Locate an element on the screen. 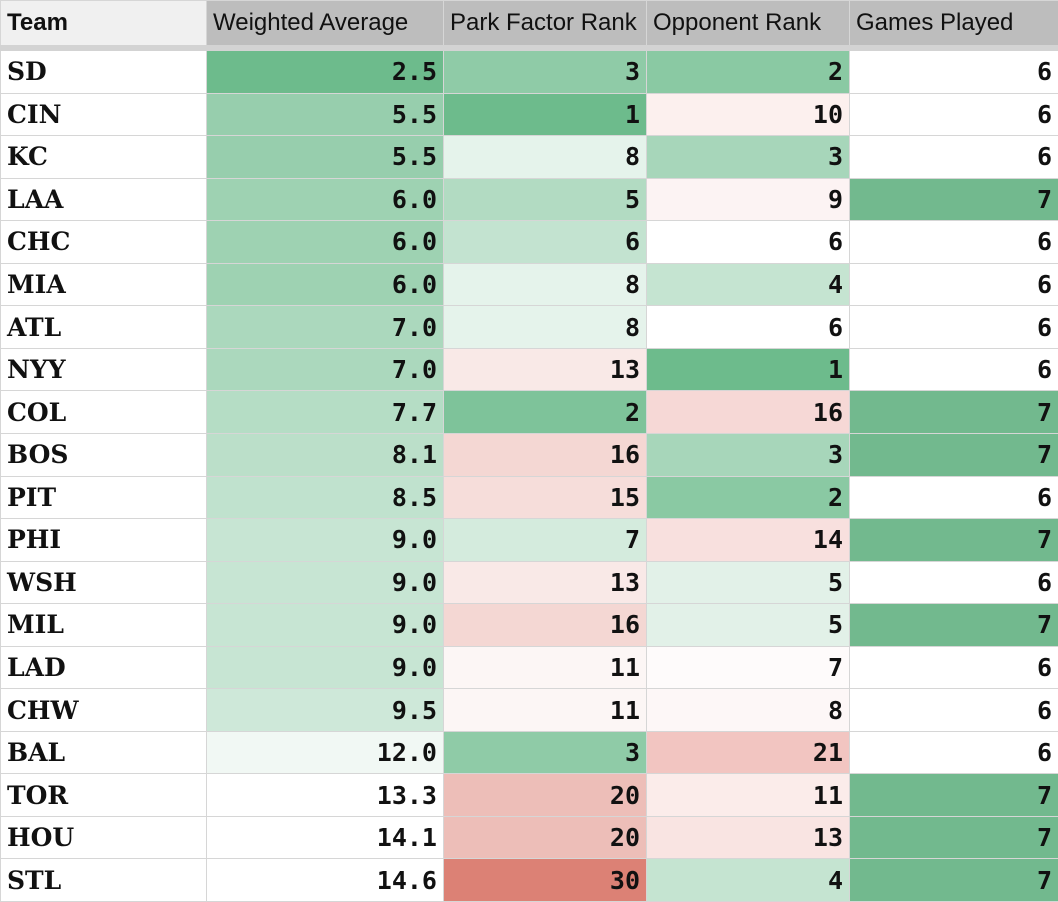 The height and width of the screenshot is (902, 1058). team-cell: PIT is located at coordinates (103, 497).